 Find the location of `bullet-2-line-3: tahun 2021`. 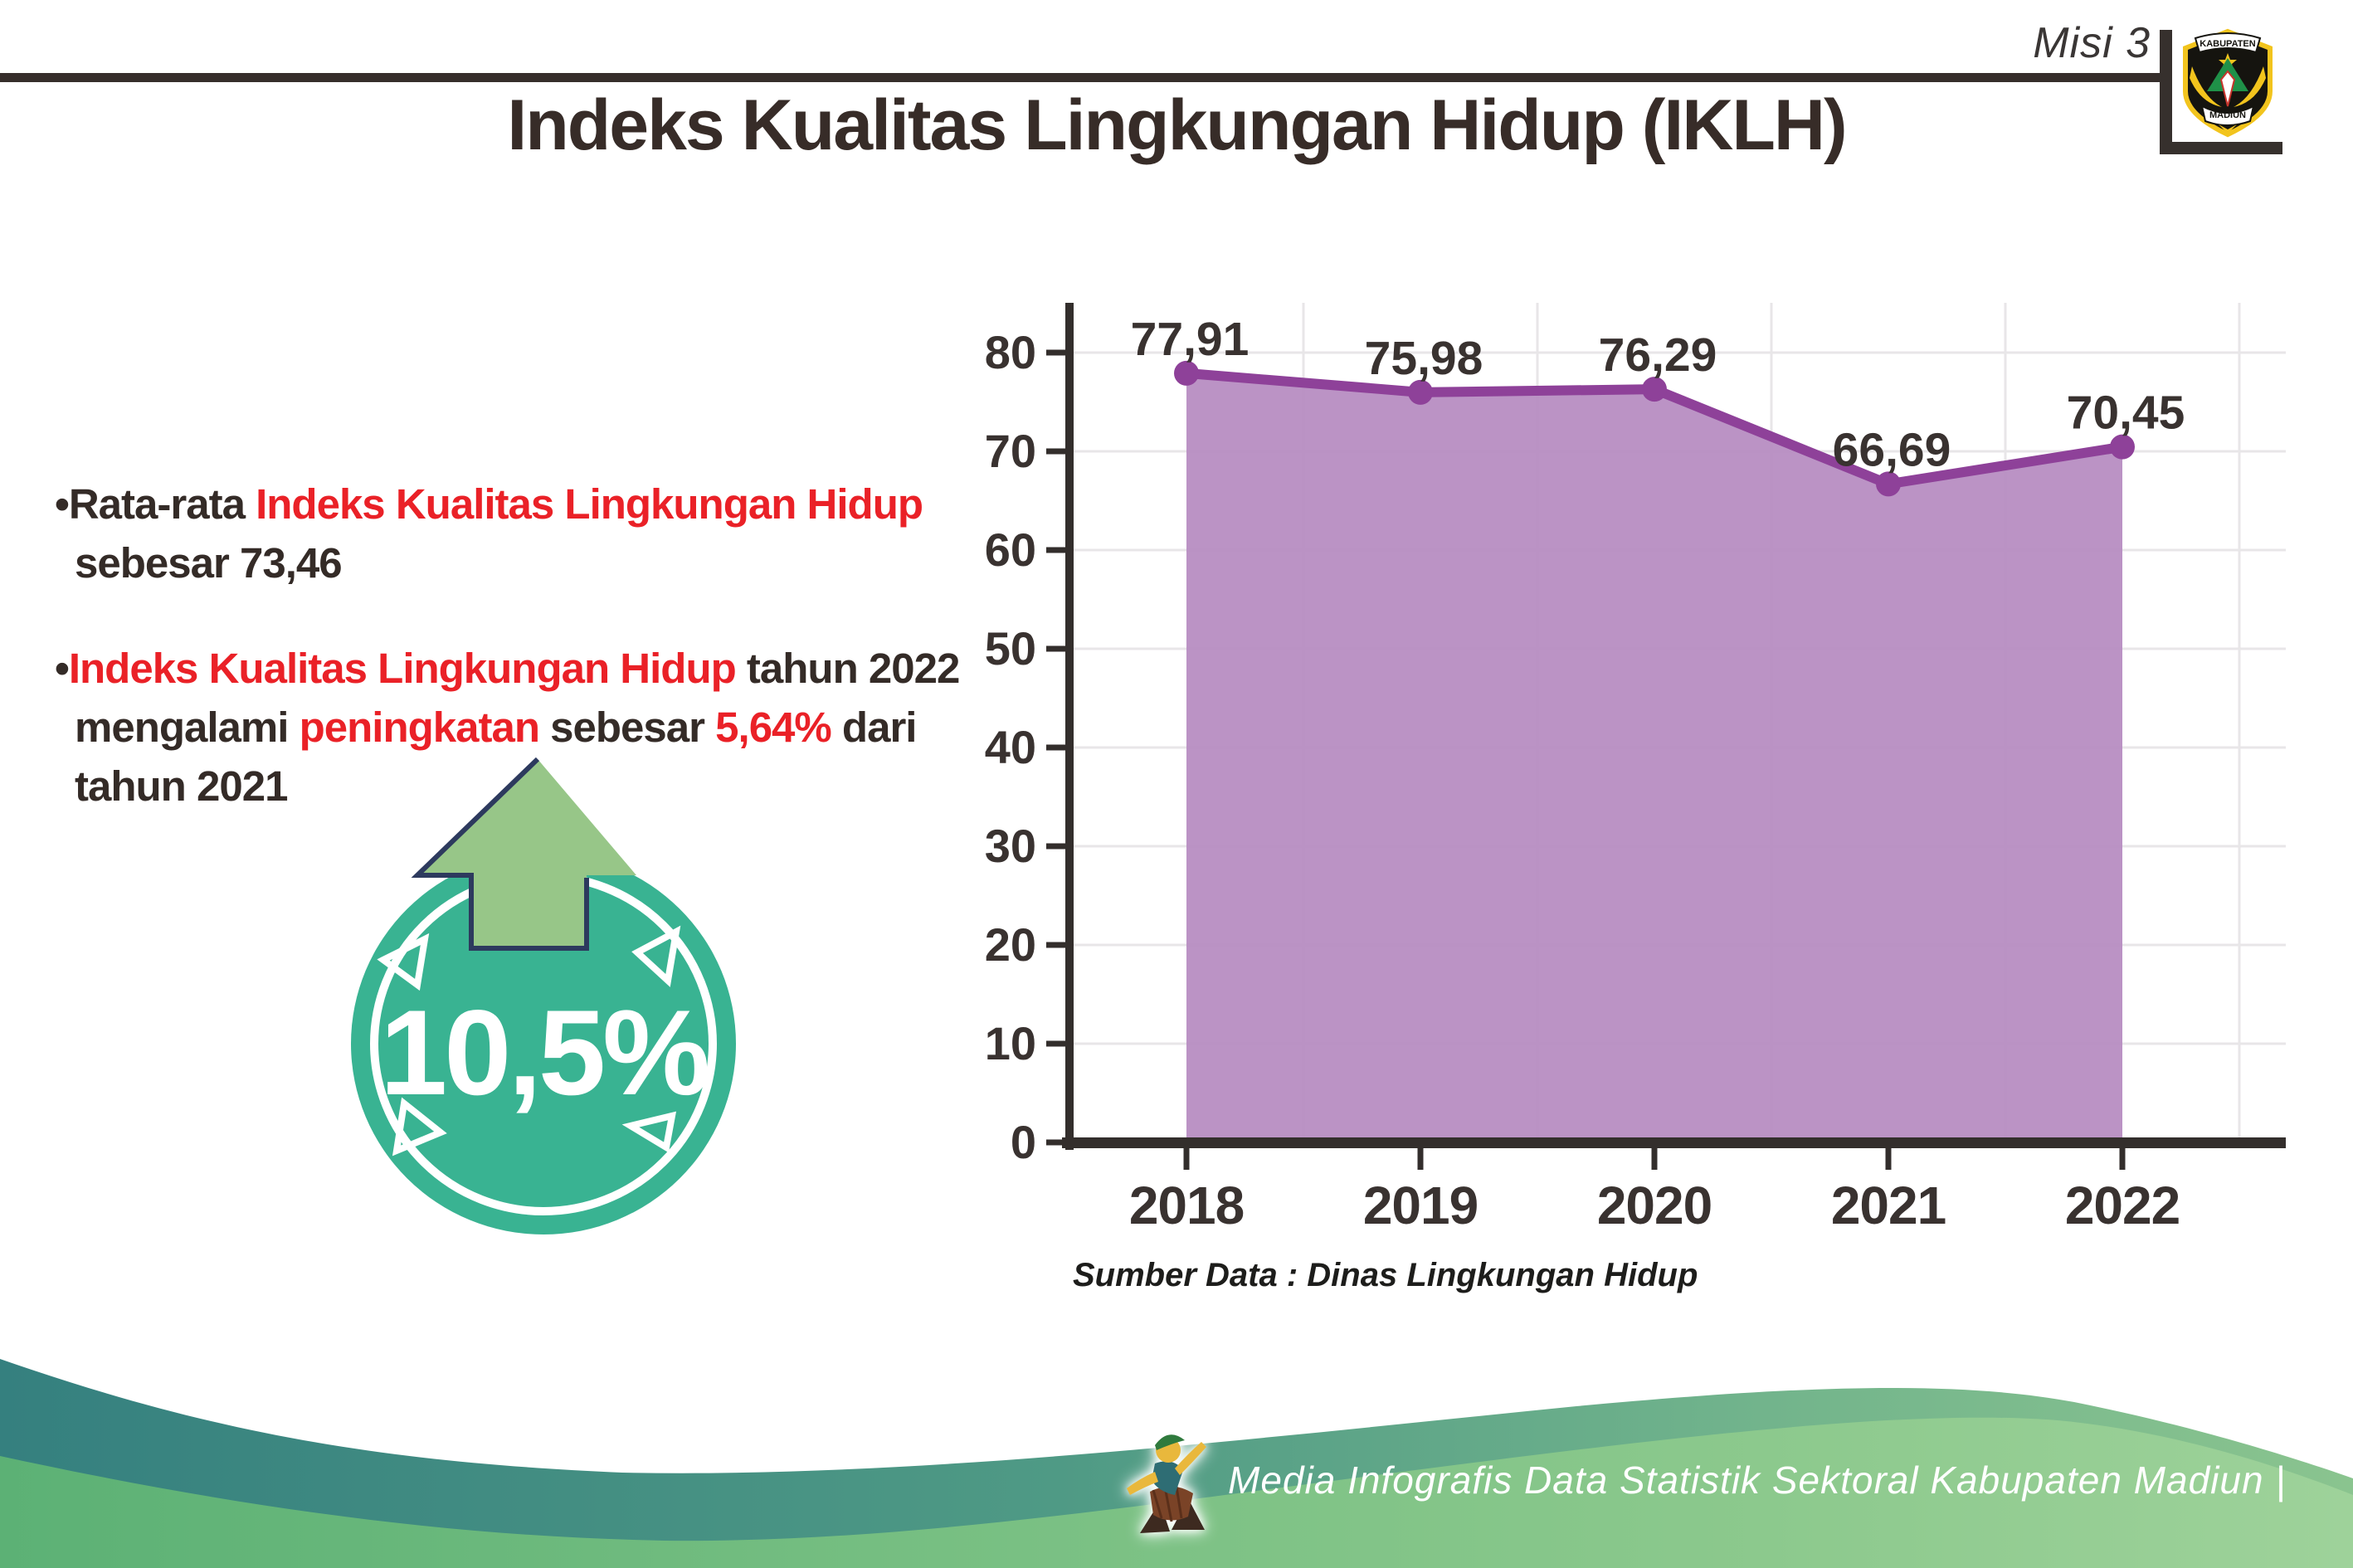

bullet-2-line-3: tahun 2021 is located at coordinates (523, 786).